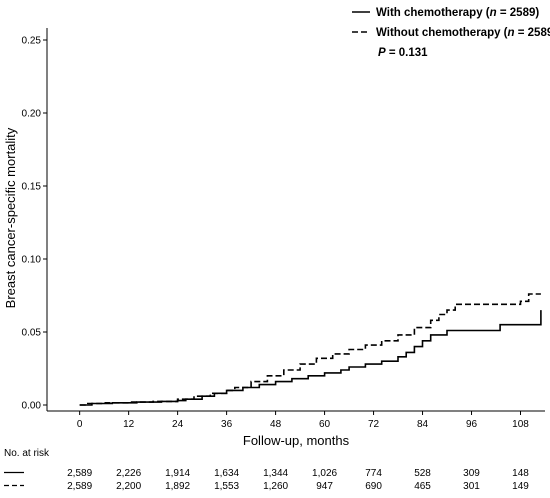 The height and width of the screenshot is (498, 550). What do you see at coordinates (32, 260) in the screenshot?
I see `y-tick-label: 0.10` at bounding box center [32, 260].